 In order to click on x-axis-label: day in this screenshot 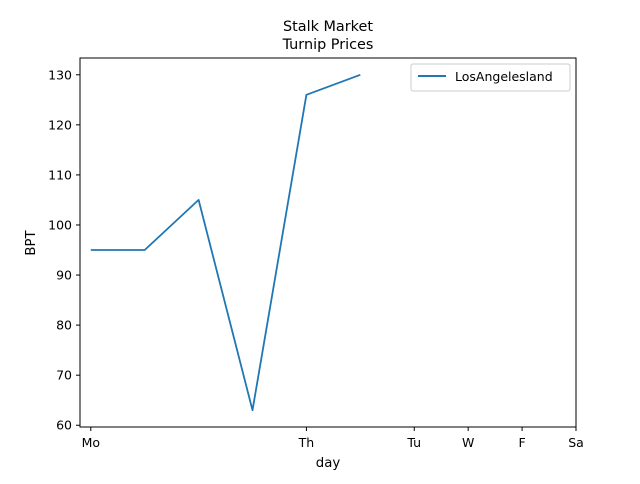, I will do `click(328, 463)`.